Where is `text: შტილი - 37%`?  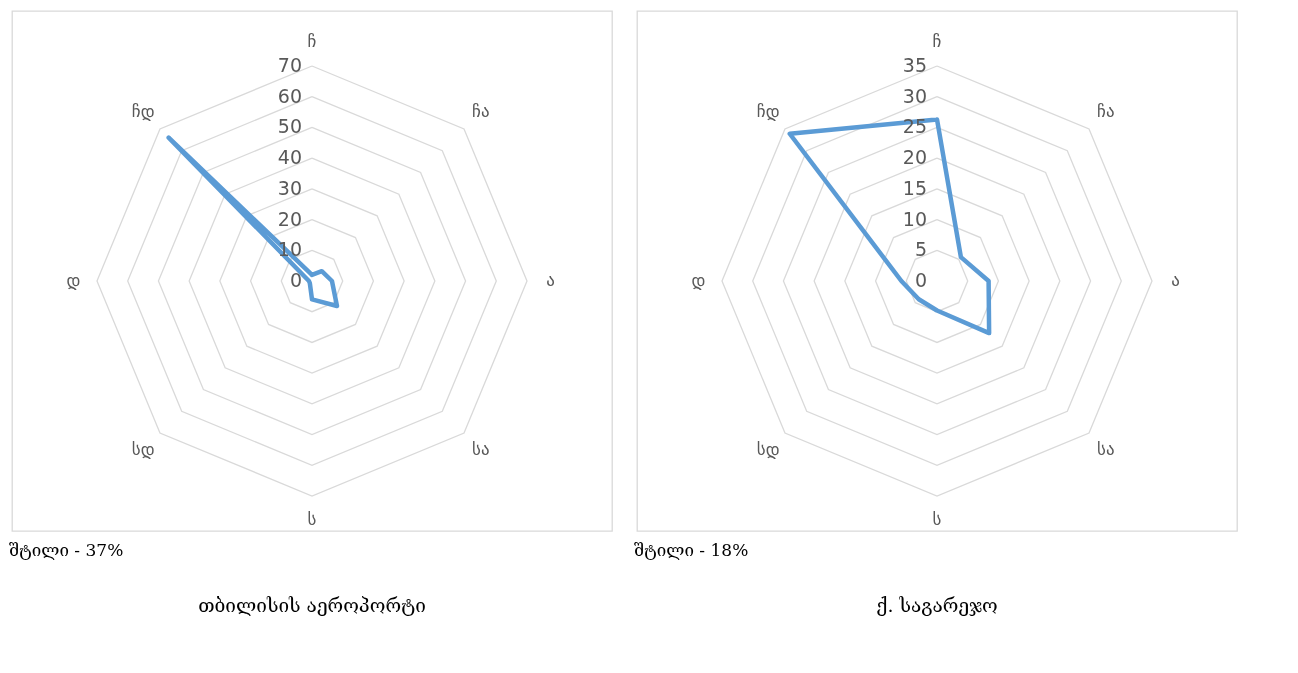
text: შტილი - 37% is located at coordinates (66, 550).